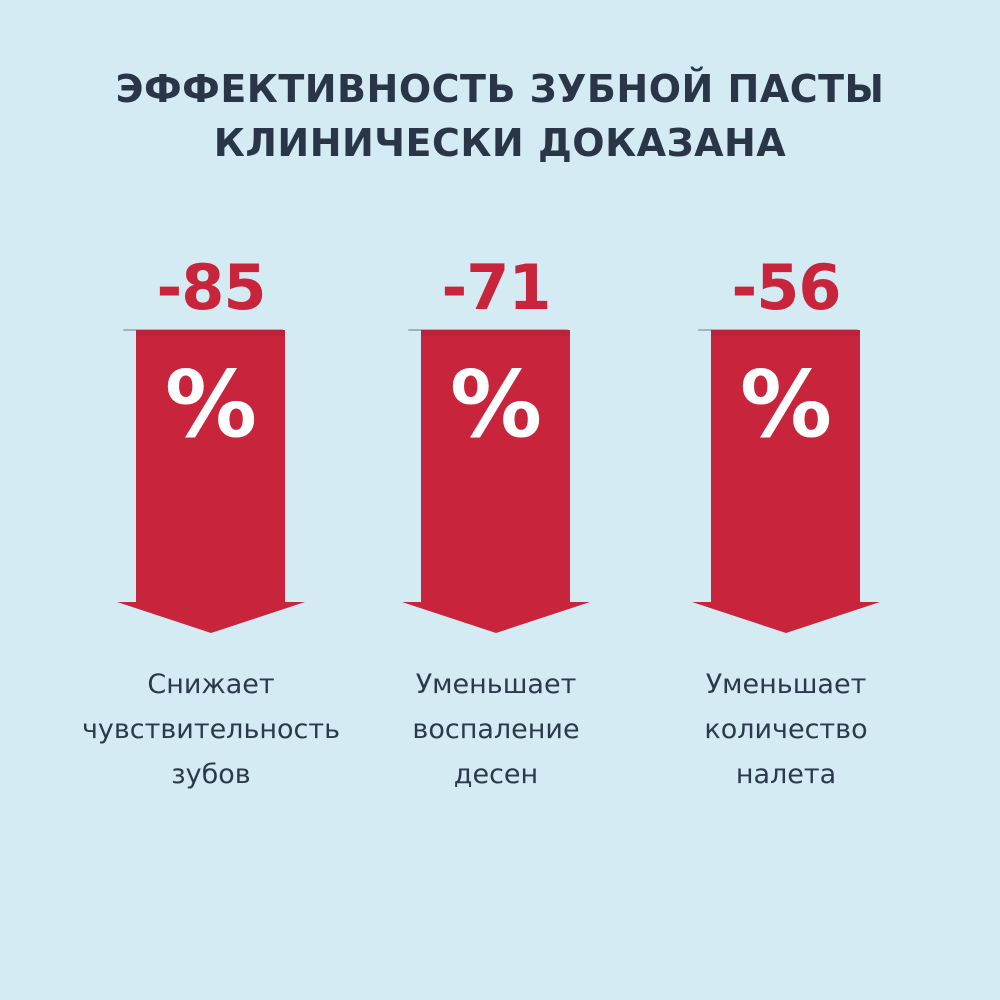 Image resolution: width=1000 pixels, height=1000 pixels. Describe the element at coordinates (500, 143) in the screenshot. I see `title-line-2: КЛИНИЧЕСКИ ДОКАЗАНА` at that location.